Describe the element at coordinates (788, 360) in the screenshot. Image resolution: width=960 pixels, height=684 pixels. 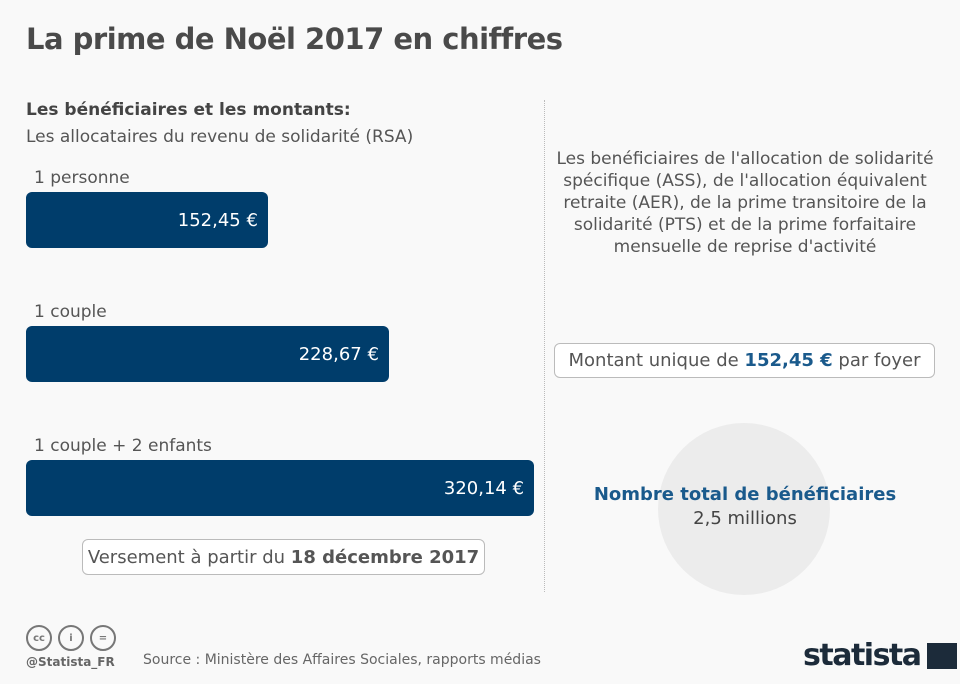
I see `montant-value: 152,45 €` at that location.